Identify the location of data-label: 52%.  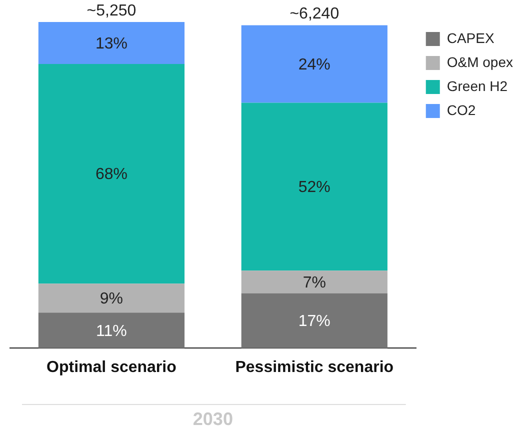
(314, 187).